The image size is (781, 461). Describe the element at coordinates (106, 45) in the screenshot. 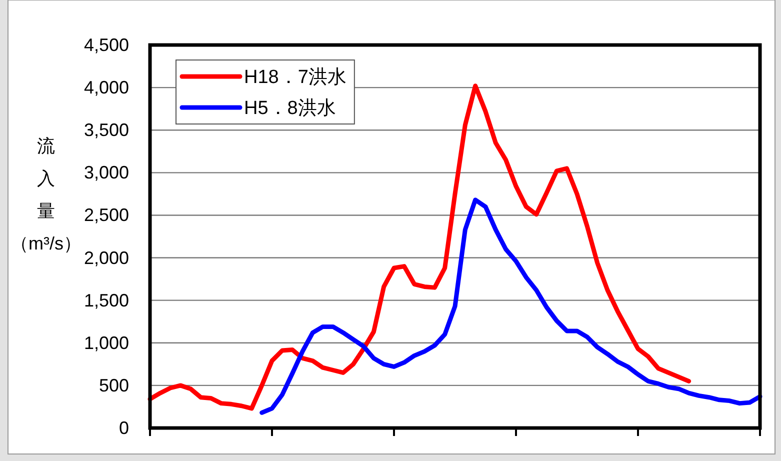

I see `y-tick-label: 4,500` at that location.